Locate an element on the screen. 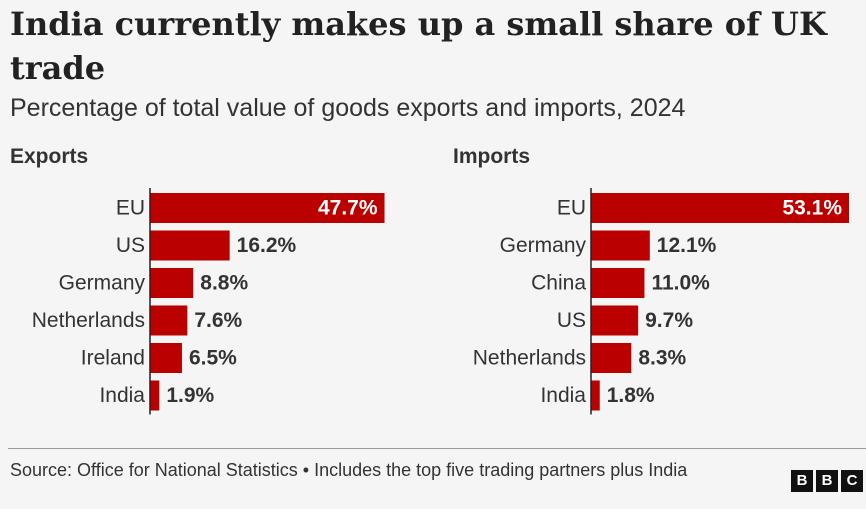 Image resolution: width=866 pixels, height=509 pixels. exports-value-label: 47.7% is located at coordinates (348, 208).